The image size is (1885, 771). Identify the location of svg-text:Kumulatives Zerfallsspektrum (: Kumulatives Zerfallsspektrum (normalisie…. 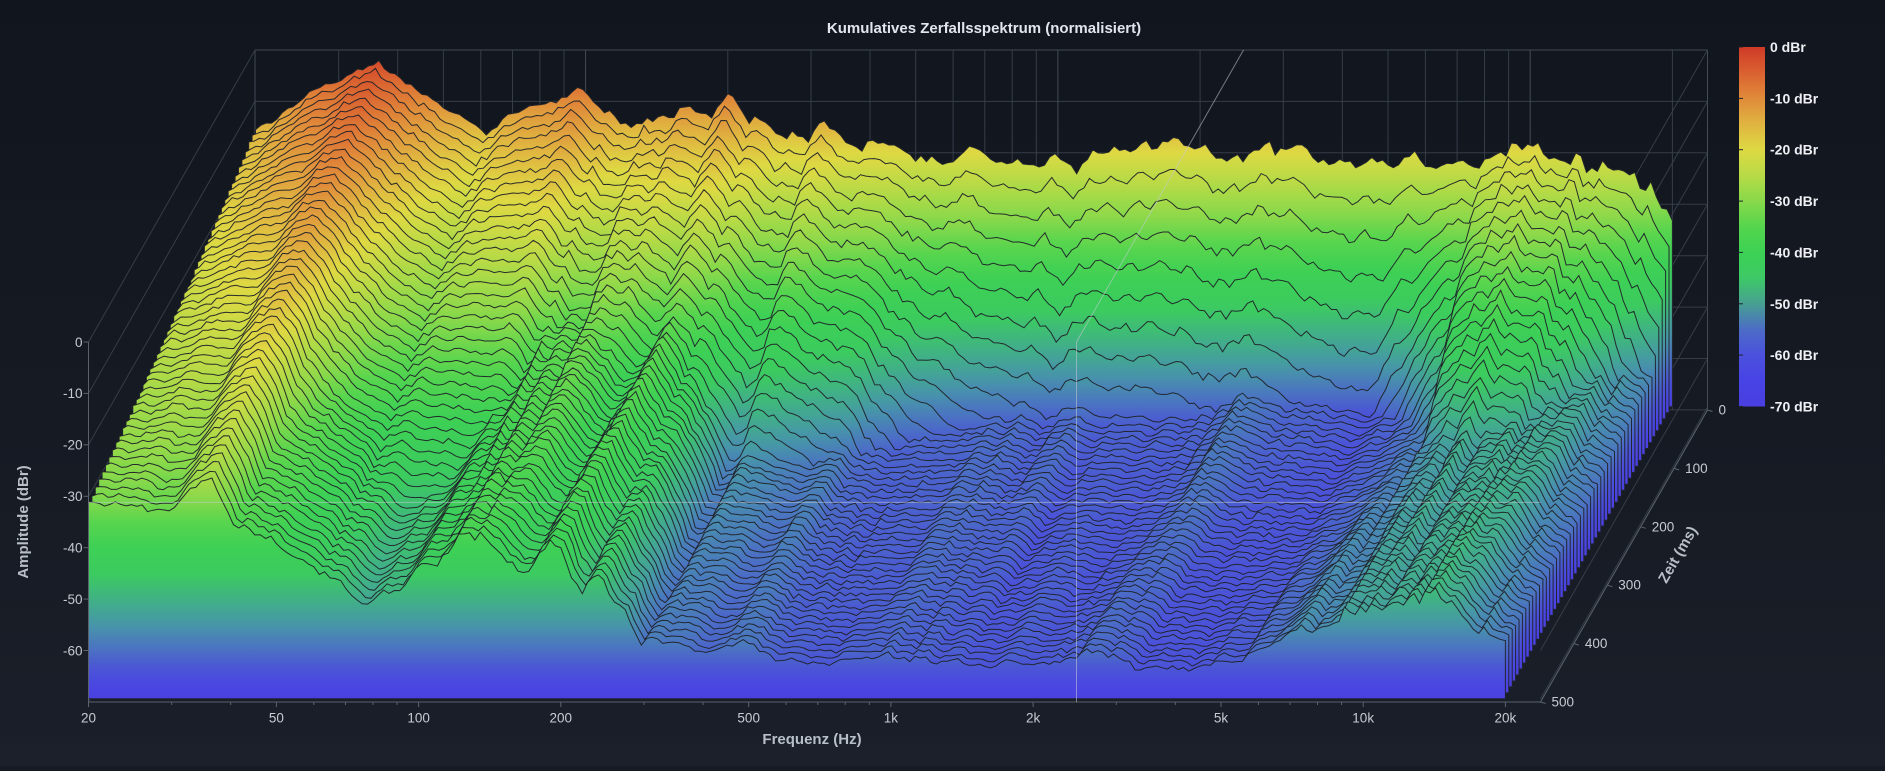
(984, 28).